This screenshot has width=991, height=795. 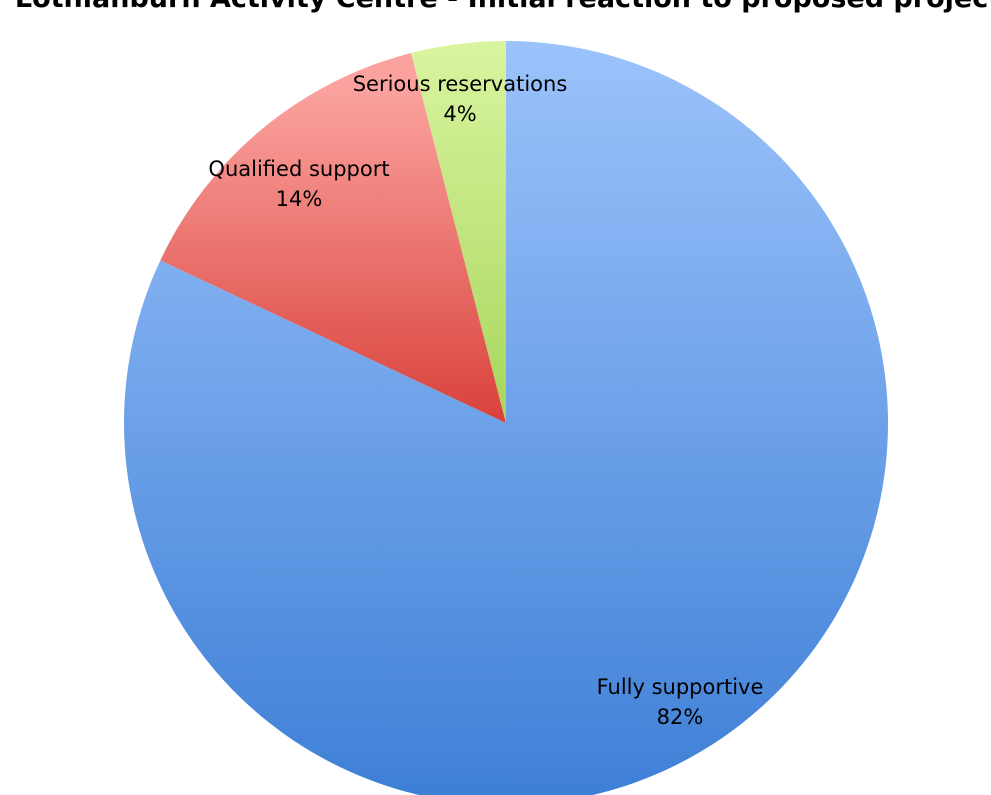 What do you see at coordinates (458, 232) in the screenshot?
I see `pie-slice-serious-reservations` at bounding box center [458, 232].